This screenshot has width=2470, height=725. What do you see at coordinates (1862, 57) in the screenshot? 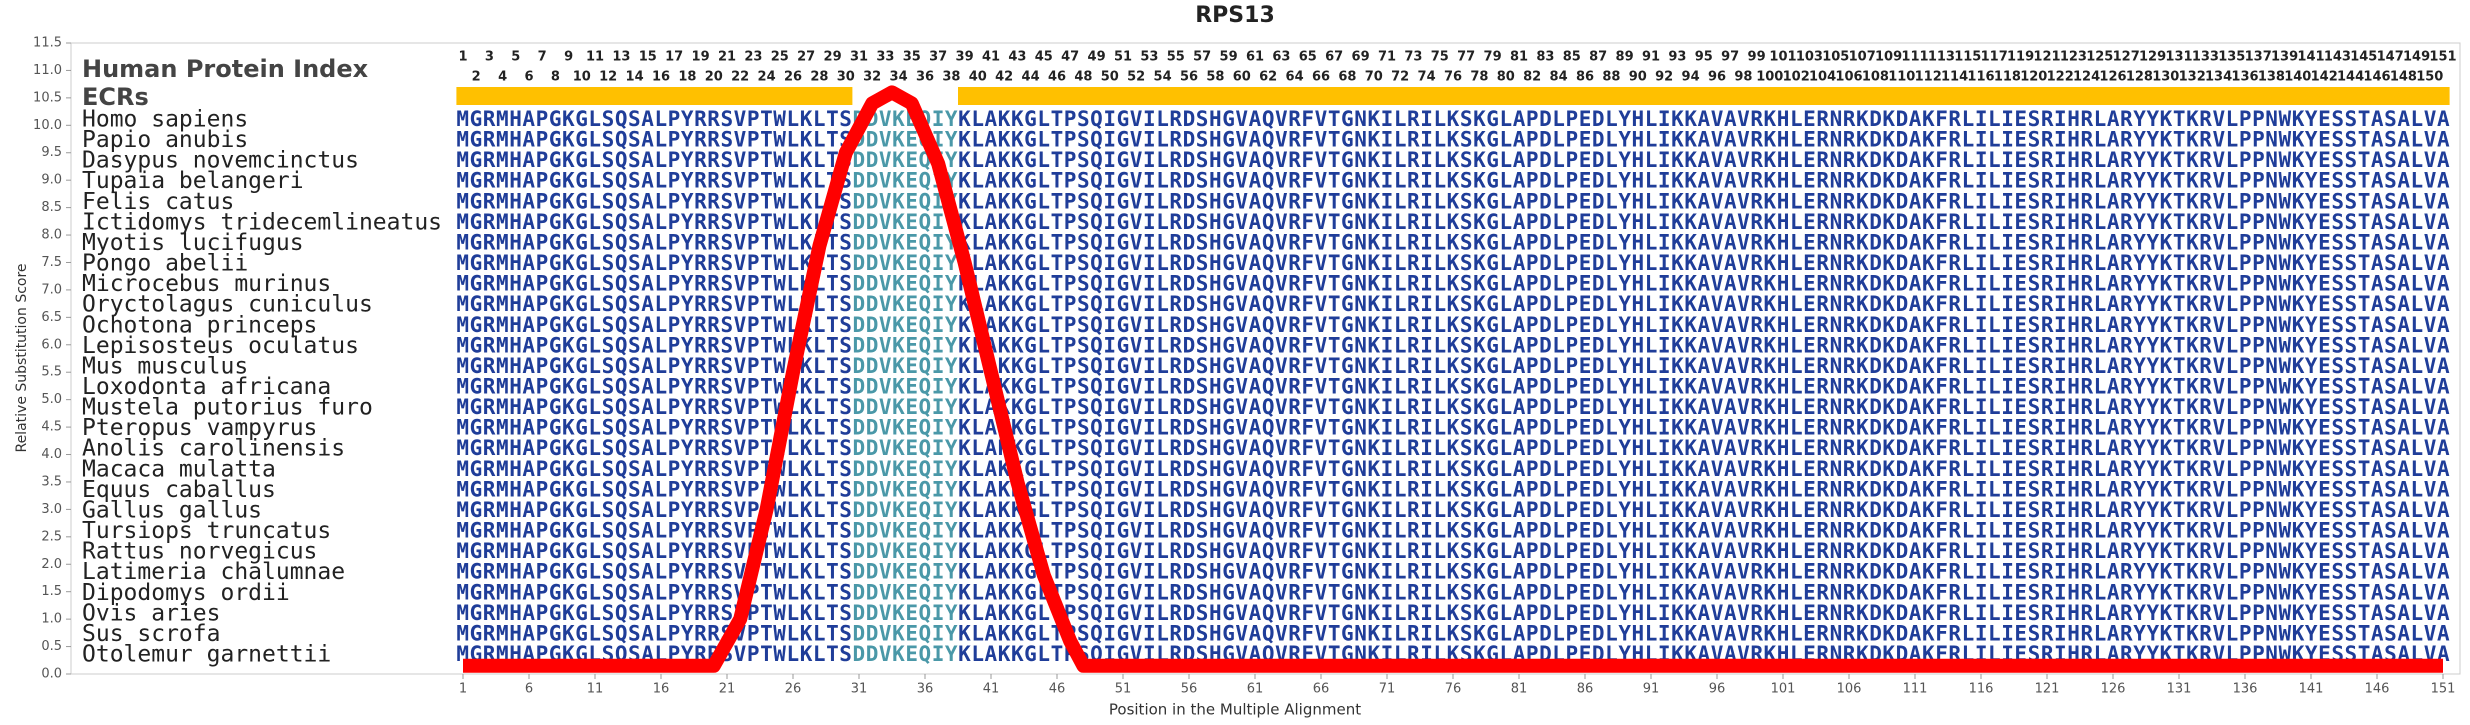
I see `index-number: 107` at bounding box center [1862, 57].